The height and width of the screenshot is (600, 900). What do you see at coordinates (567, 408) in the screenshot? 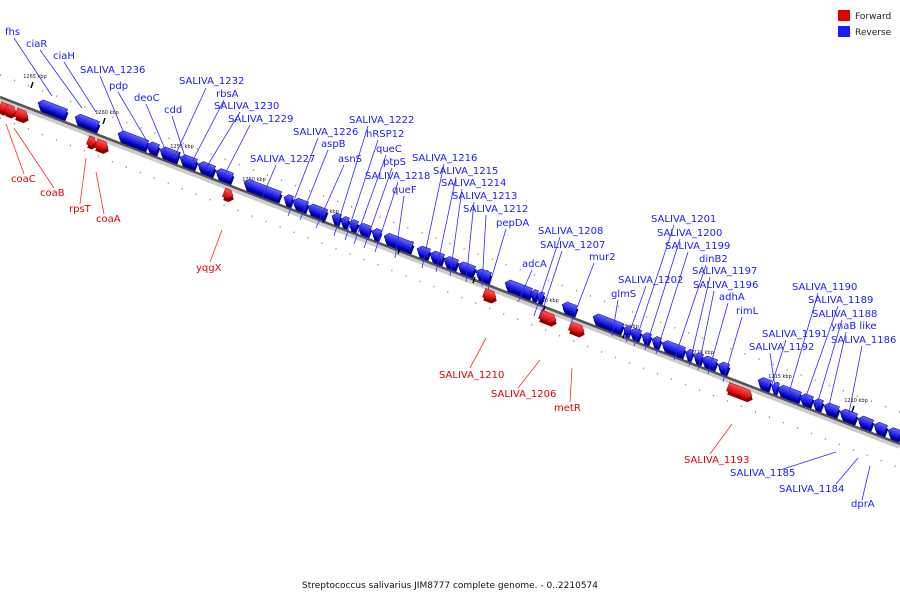
I see `gene-label-metr: metR` at bounding box center [567, 408].